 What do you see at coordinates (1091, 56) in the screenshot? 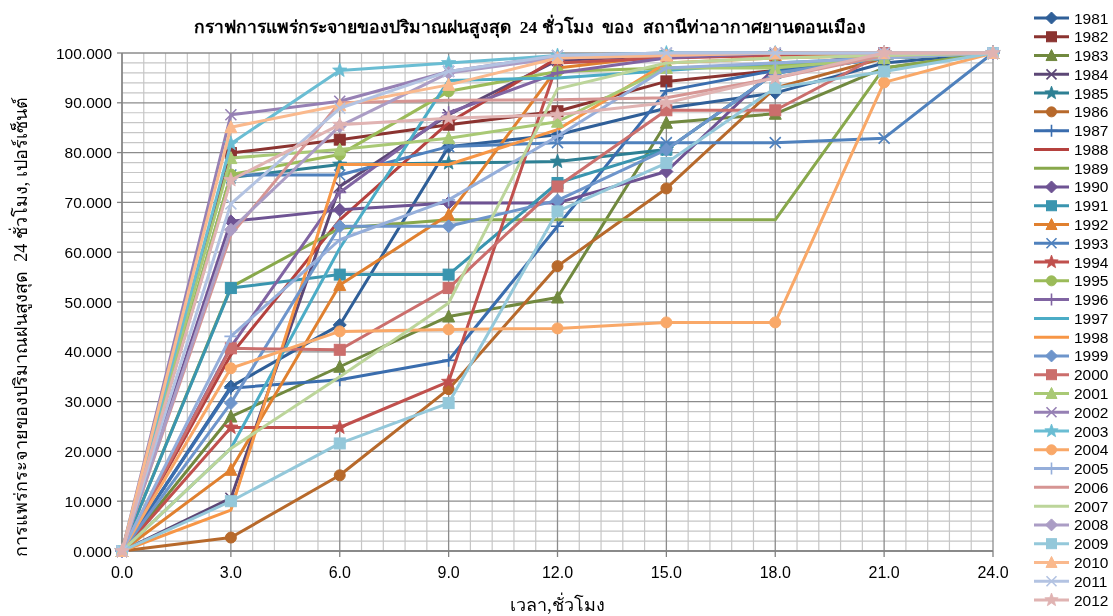
I see `legend-label: 1983` at bounding box center [1091, 56].